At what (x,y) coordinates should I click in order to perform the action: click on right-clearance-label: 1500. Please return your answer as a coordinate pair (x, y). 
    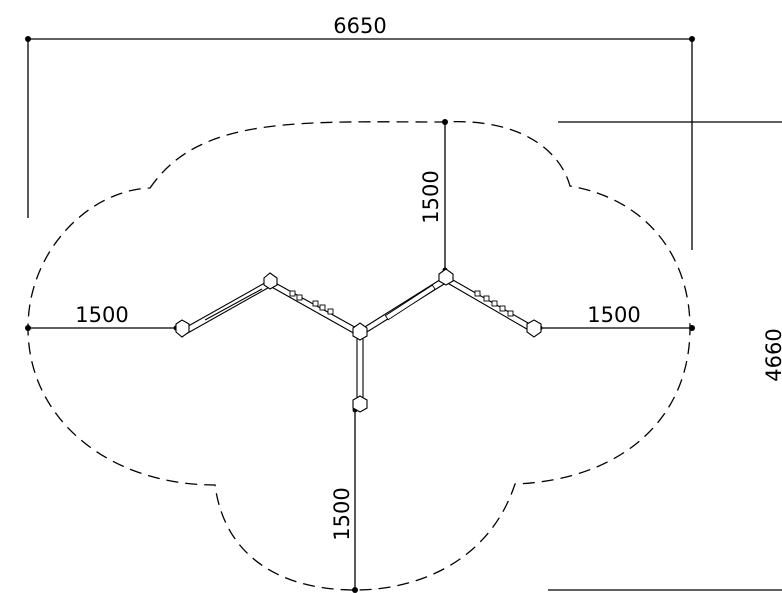
    Looking at the image, I should click on (613, 315).